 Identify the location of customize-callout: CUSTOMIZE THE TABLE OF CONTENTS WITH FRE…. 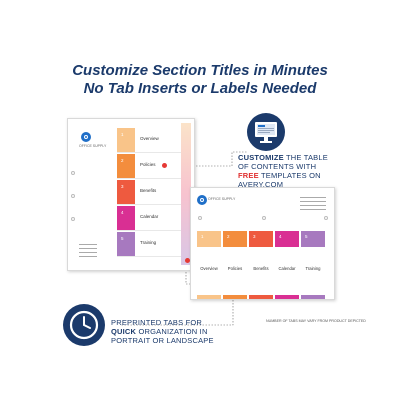
(283, 171).